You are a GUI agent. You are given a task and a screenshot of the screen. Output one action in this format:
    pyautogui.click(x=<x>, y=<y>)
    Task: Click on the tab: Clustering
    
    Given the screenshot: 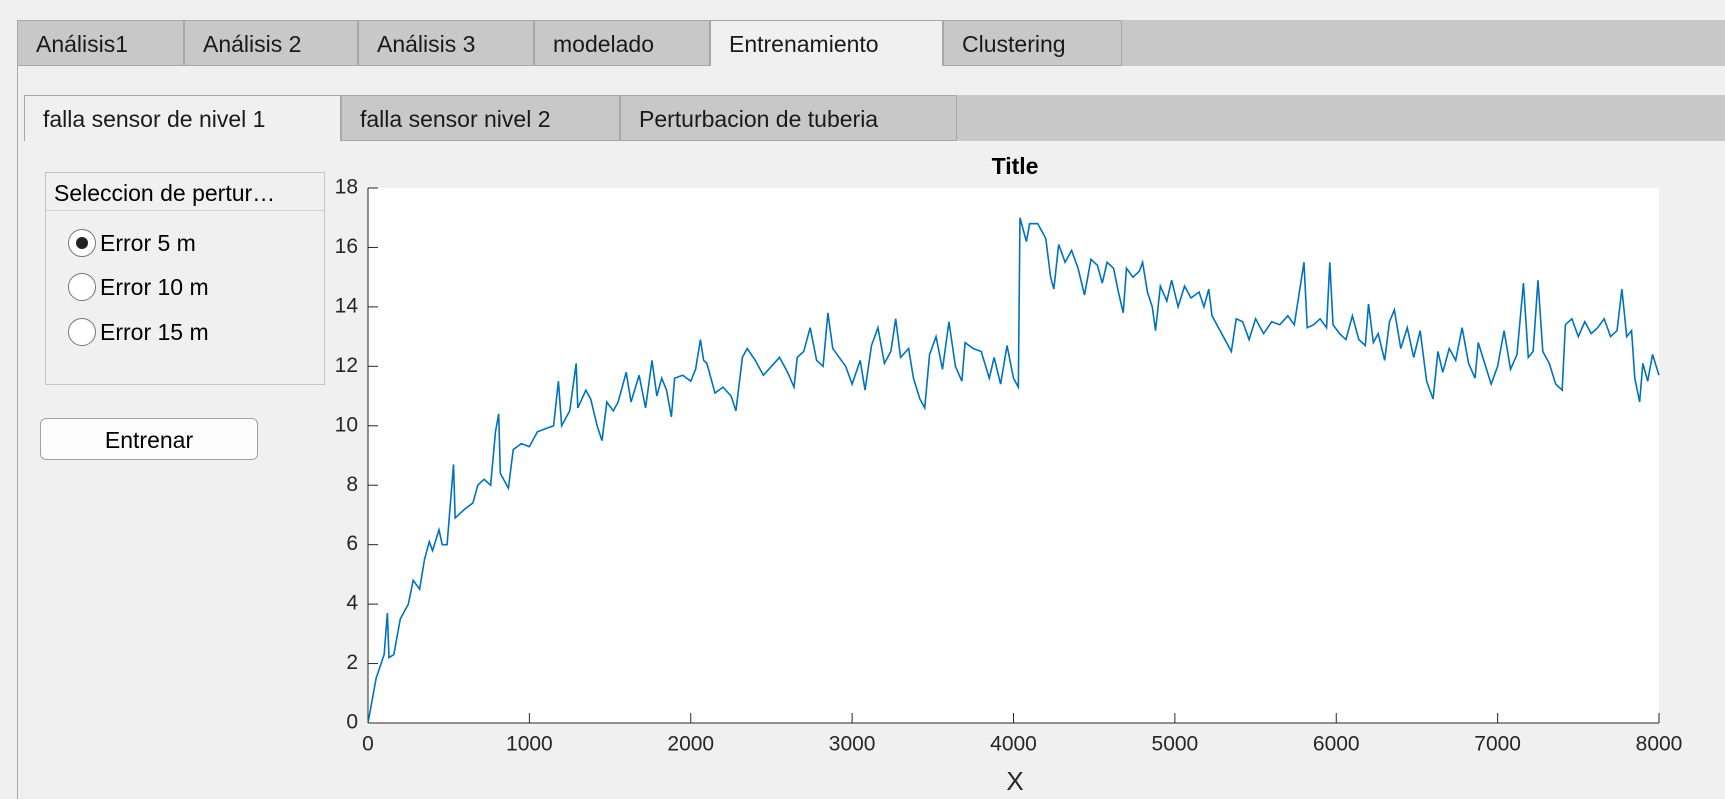 What is the action you would take?
    pyautogui.click(x=1032, y=43)
    